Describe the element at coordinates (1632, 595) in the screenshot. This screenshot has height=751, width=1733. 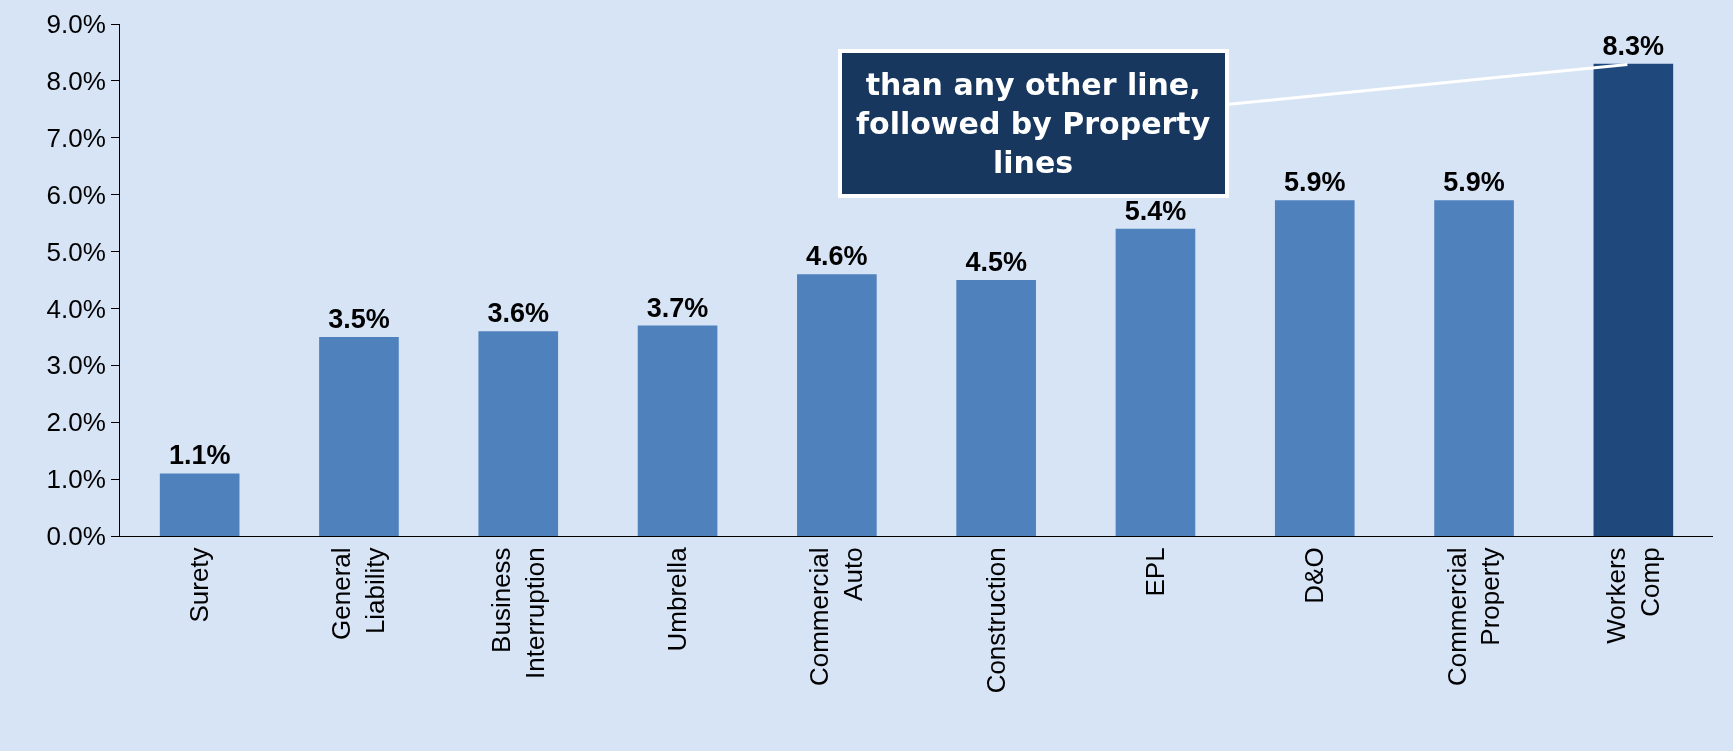
I see `x-tick-label: Workers Comp` at that location.